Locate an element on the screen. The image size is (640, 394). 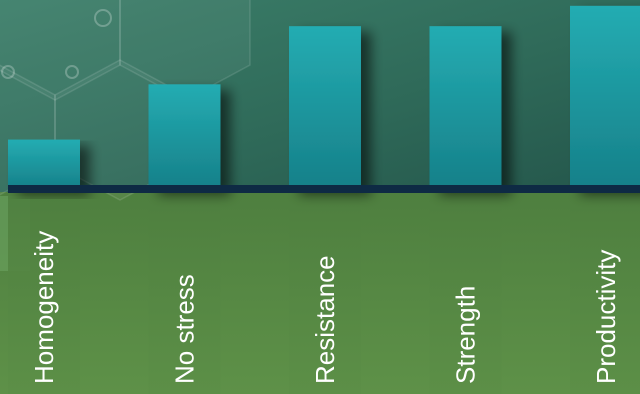
bar-no-stress is located at coordinates (184, 136).